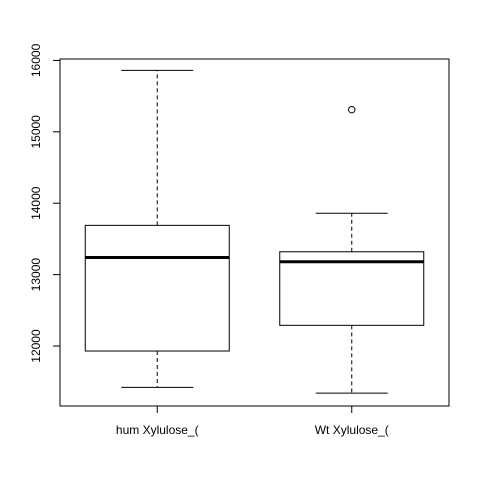 Image resolution: width=480 pixels, height=480 pixels. What do you see at coordinates (157, 430) in the screenshot?
I see `x-tick-label: hum Xylulose_(` at bounding box center [157, 430].